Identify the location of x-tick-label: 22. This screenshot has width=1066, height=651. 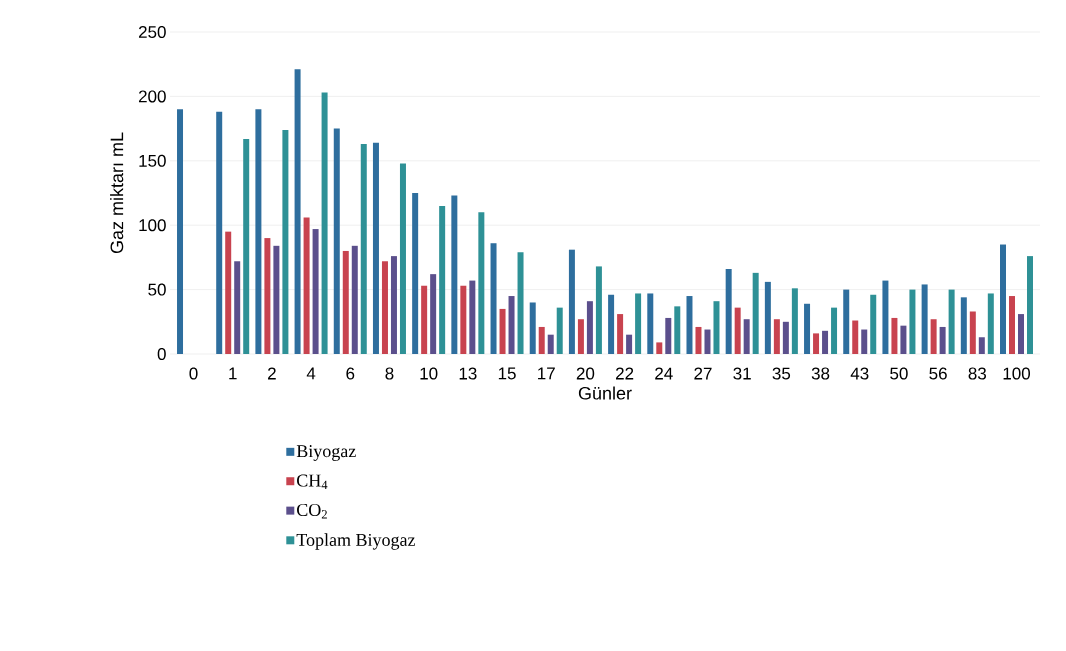
(625, 373).